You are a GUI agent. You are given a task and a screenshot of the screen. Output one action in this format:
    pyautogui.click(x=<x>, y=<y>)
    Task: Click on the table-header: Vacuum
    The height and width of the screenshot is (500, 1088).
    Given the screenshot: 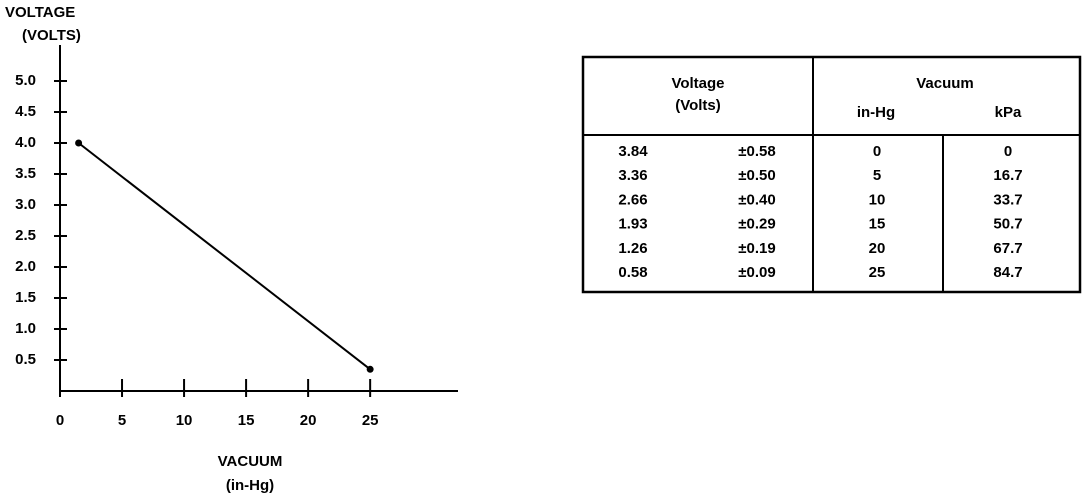 What is the action you would take?
    pyautogui.click(x=945, y=83)
    